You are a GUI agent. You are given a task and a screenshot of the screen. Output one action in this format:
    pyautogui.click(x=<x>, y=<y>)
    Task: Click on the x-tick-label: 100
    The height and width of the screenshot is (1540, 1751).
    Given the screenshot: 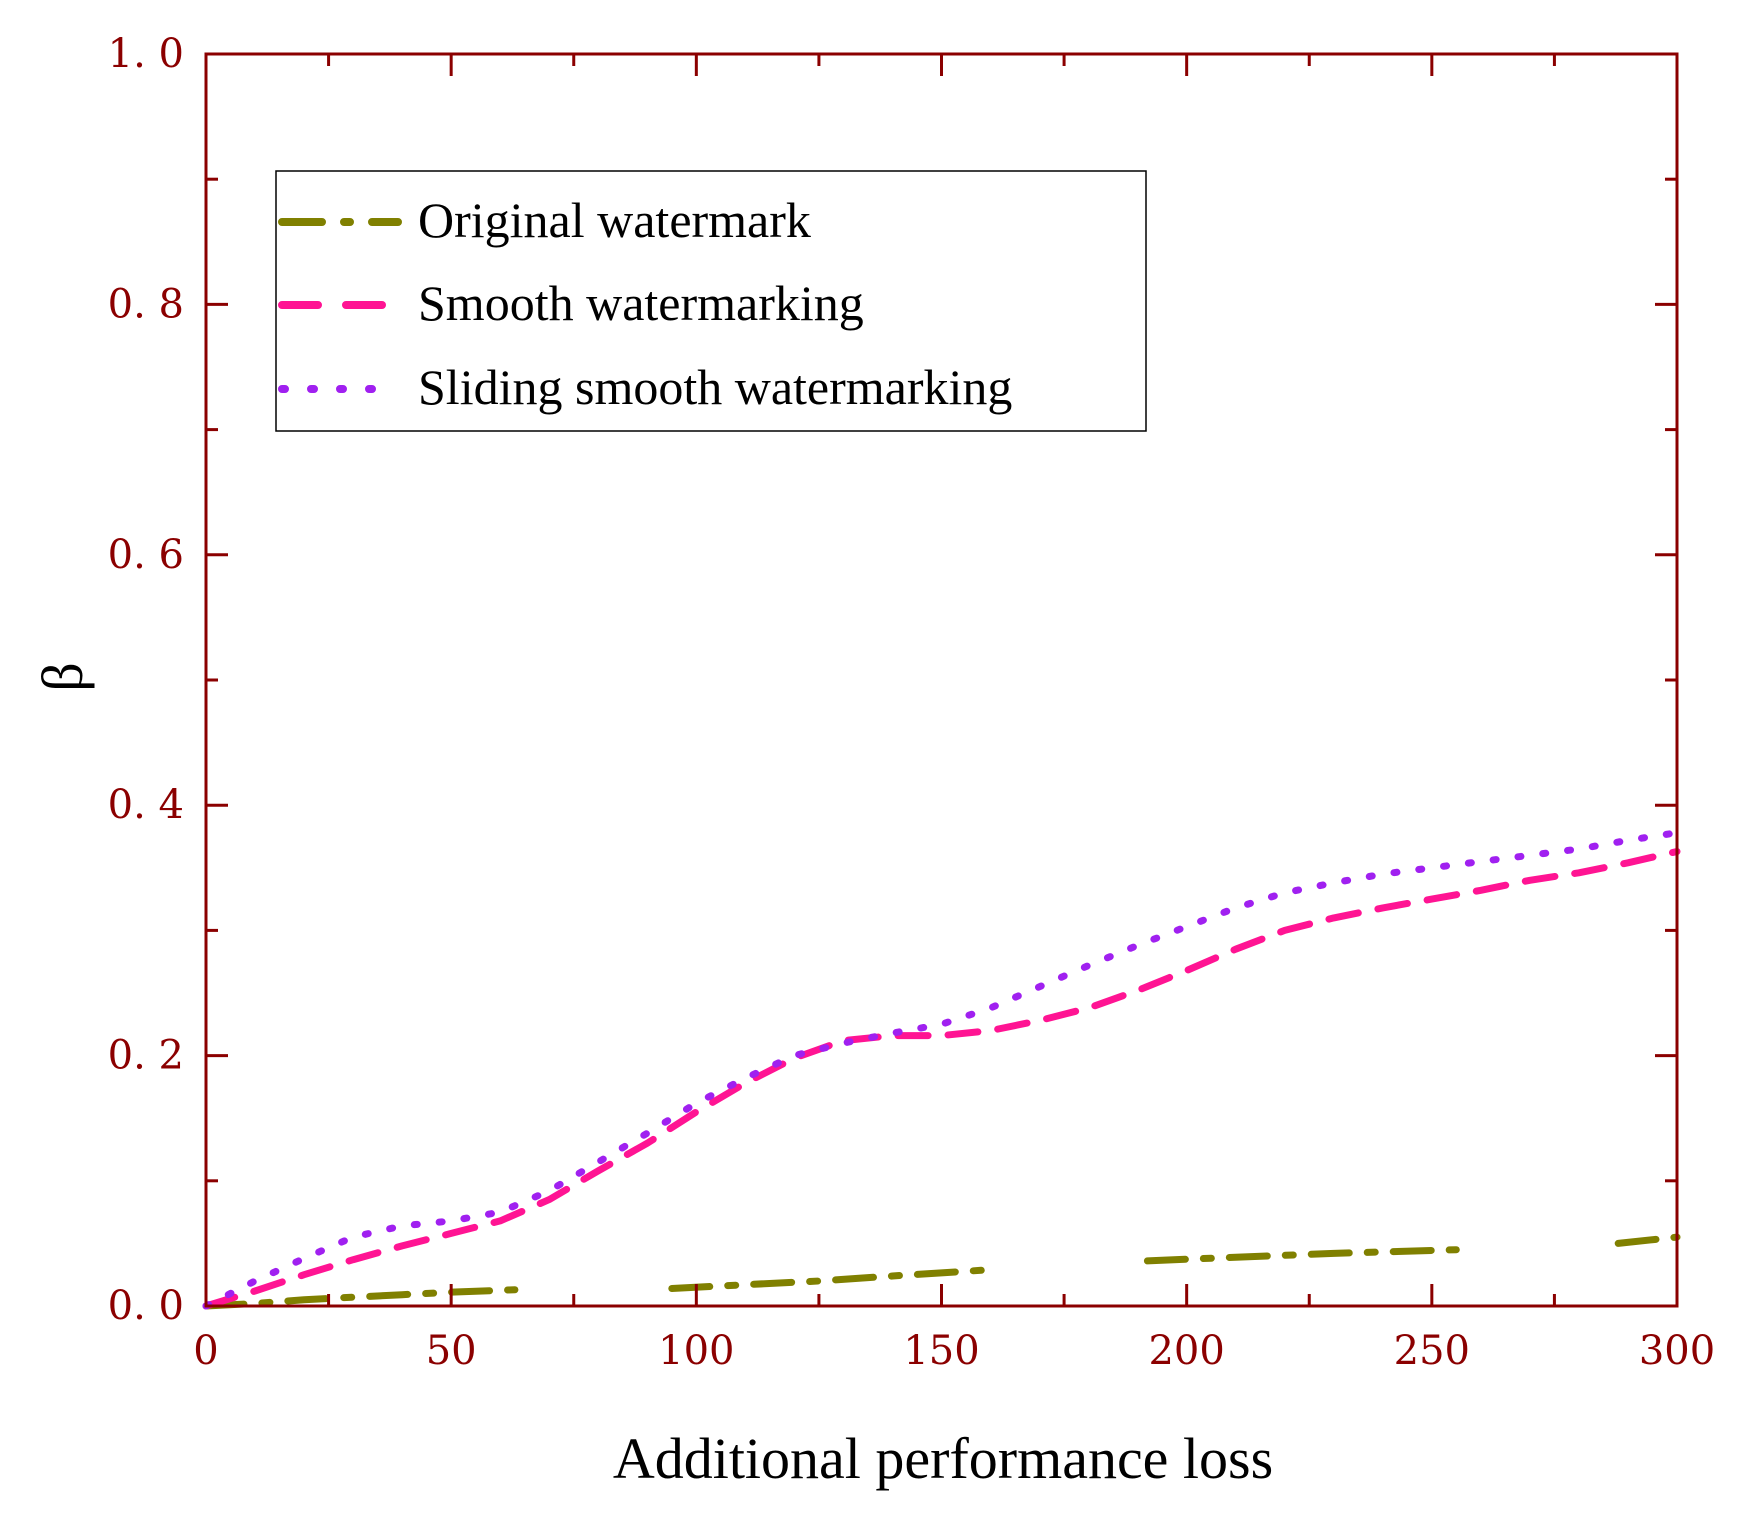 What is the action you would take?
    pyautogui.click(x=696, y=1351)
    